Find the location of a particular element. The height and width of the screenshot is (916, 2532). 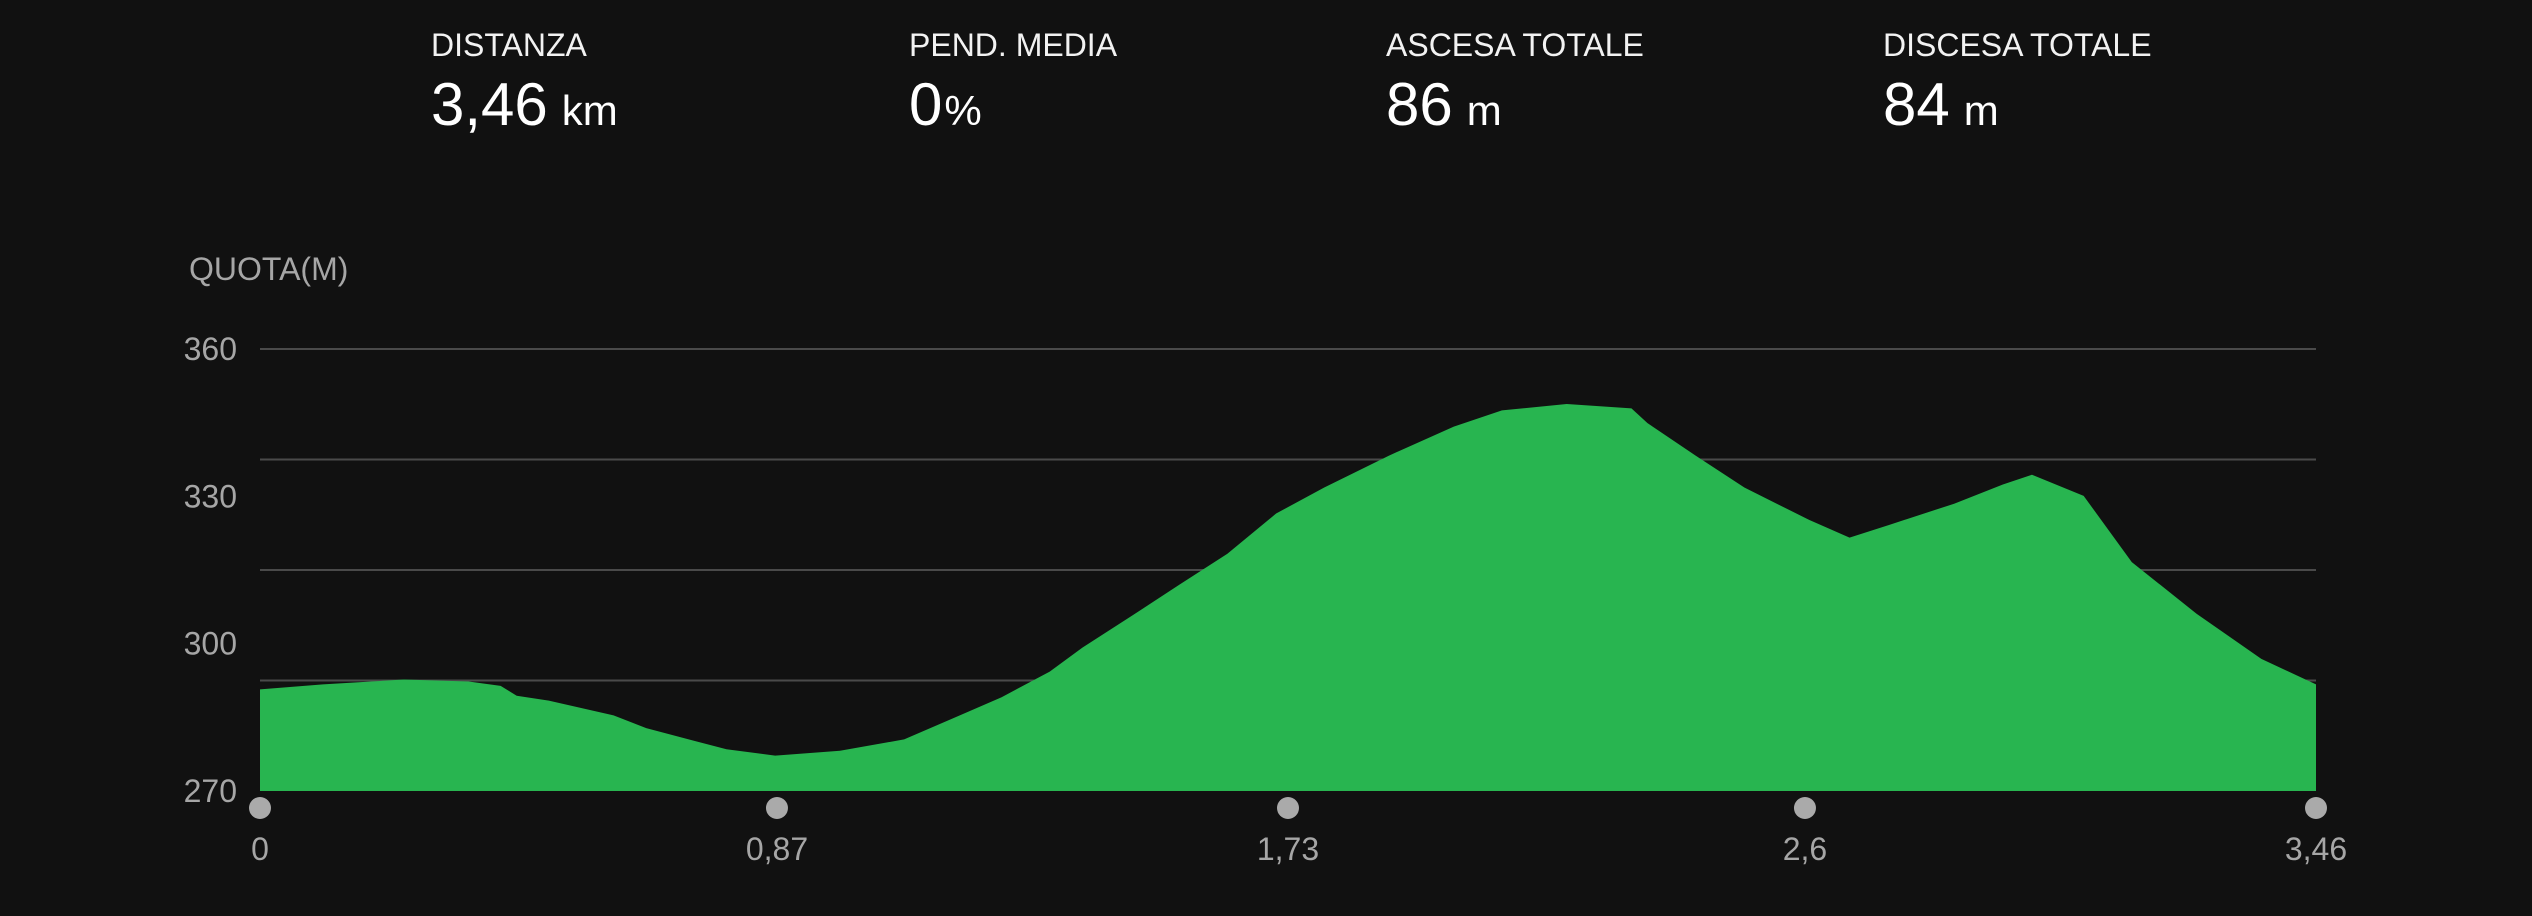

stat-value: 3,46 km is located at coordinates (524, 104).